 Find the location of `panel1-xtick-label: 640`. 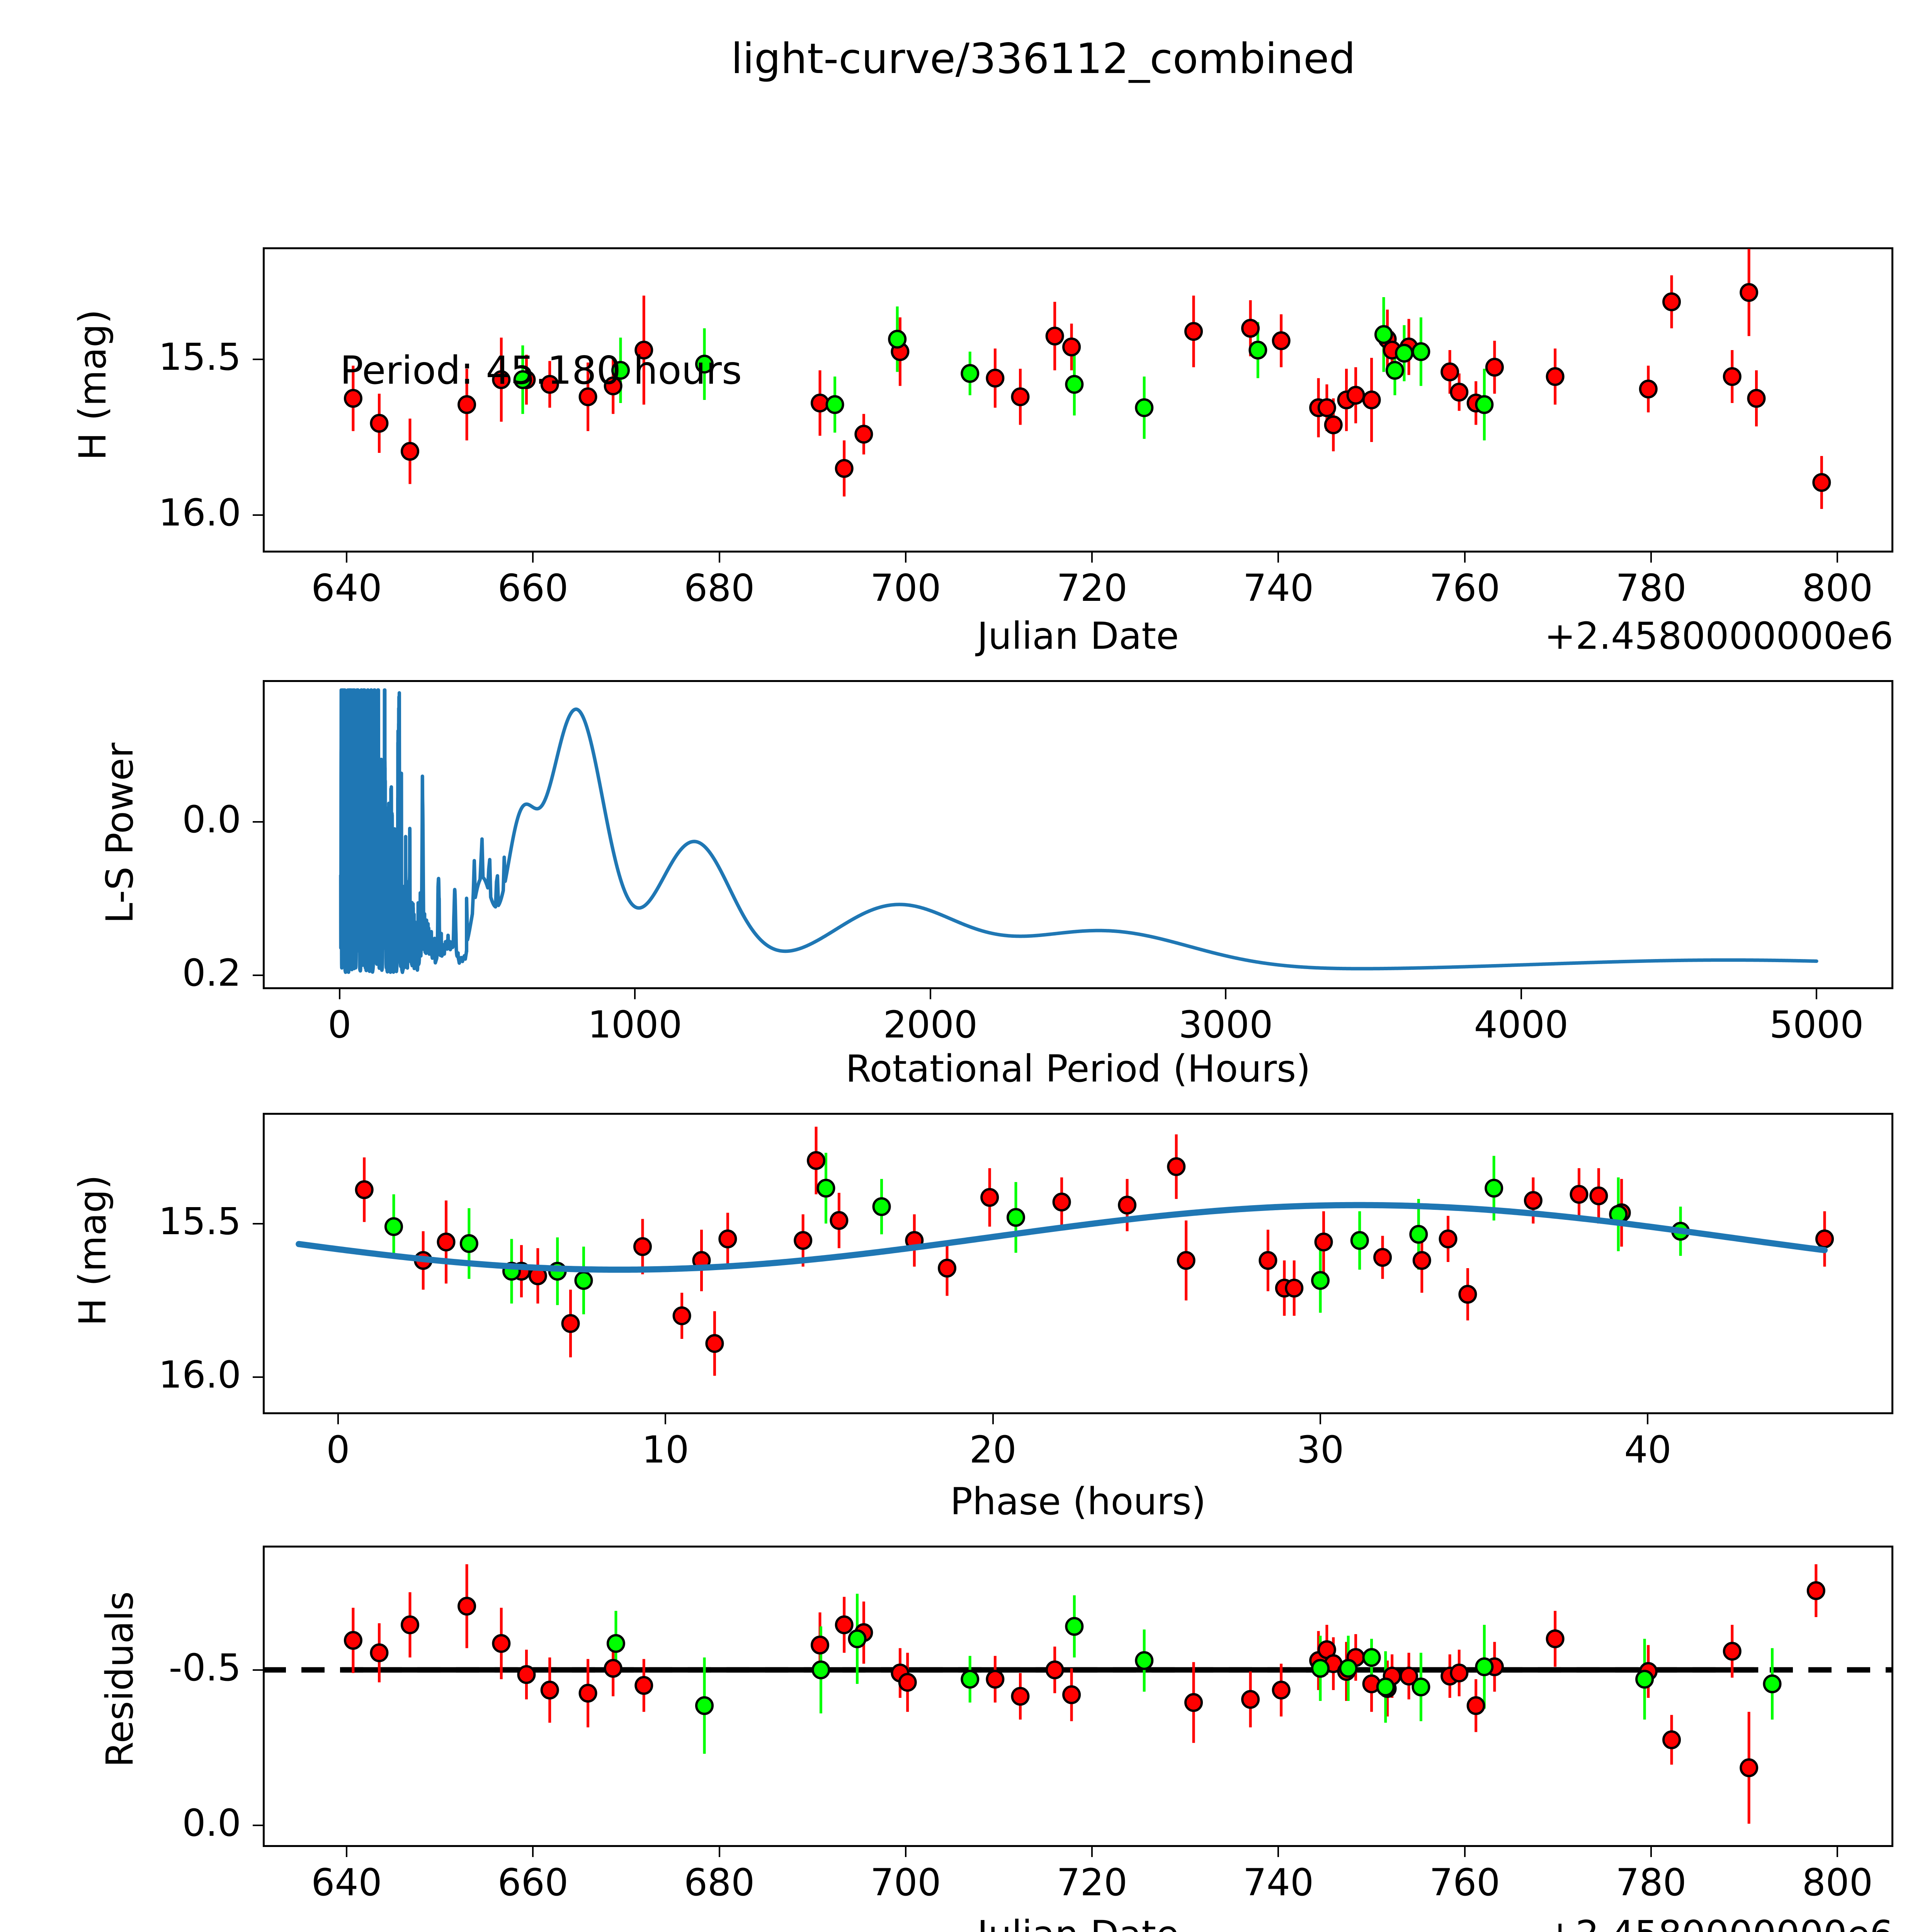

panel1-xtick-label: 640 is located at coordinates (346, 588).